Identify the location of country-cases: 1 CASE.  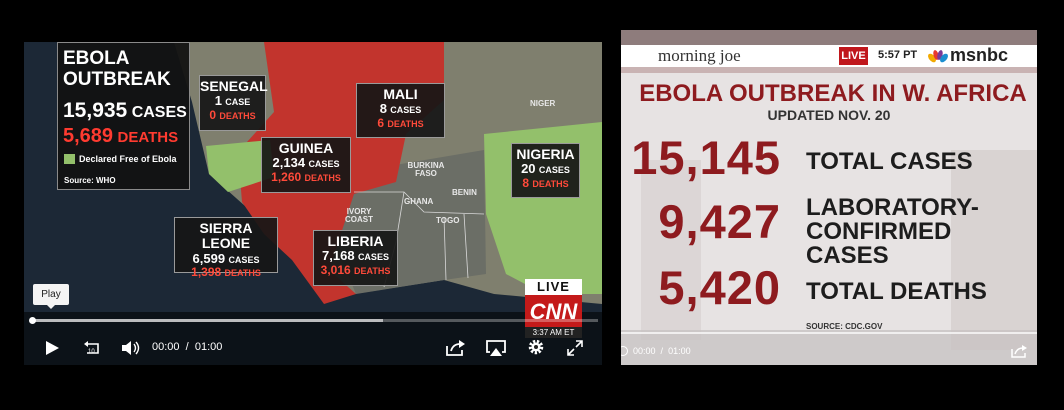
(232, 101).